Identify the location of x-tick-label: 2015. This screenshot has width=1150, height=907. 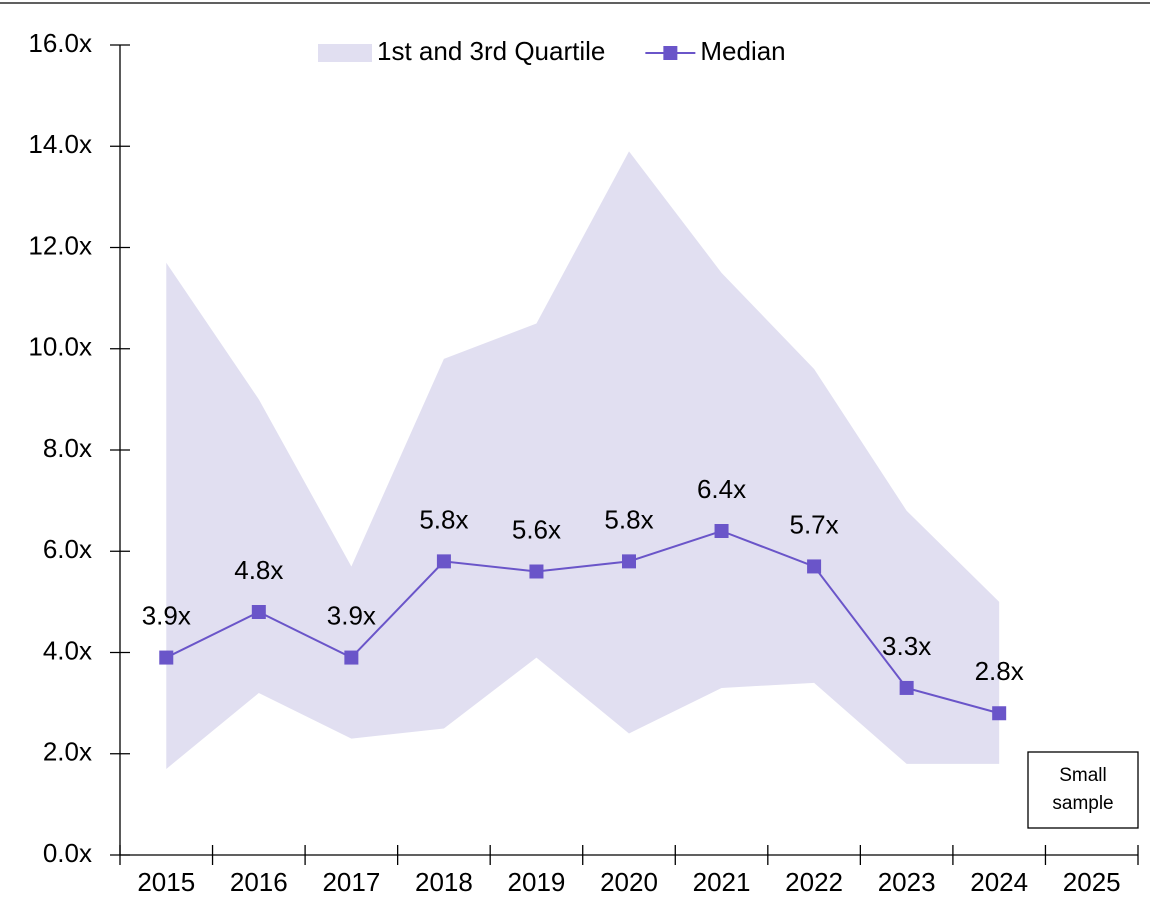
(166, 882).